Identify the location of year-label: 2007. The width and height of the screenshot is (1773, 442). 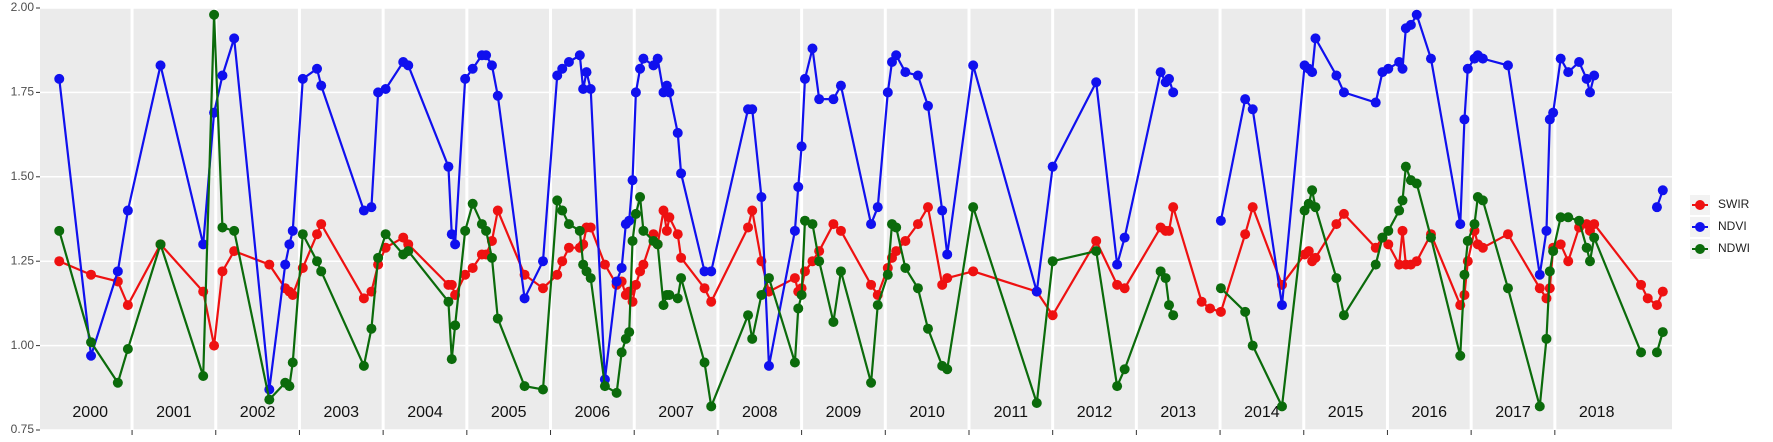
(676, 412).